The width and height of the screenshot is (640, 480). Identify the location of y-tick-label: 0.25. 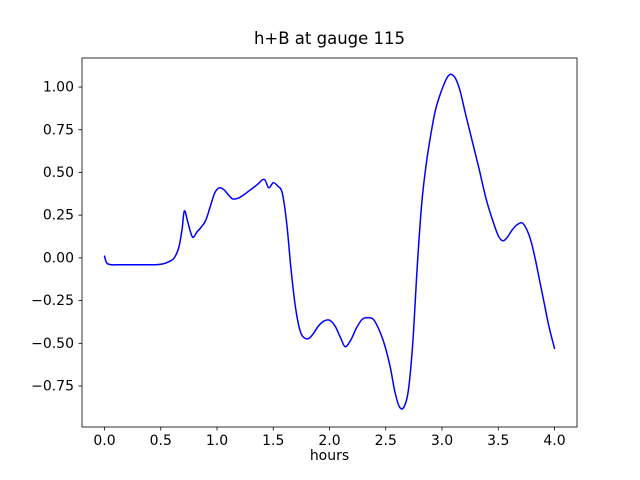
(58, 216).